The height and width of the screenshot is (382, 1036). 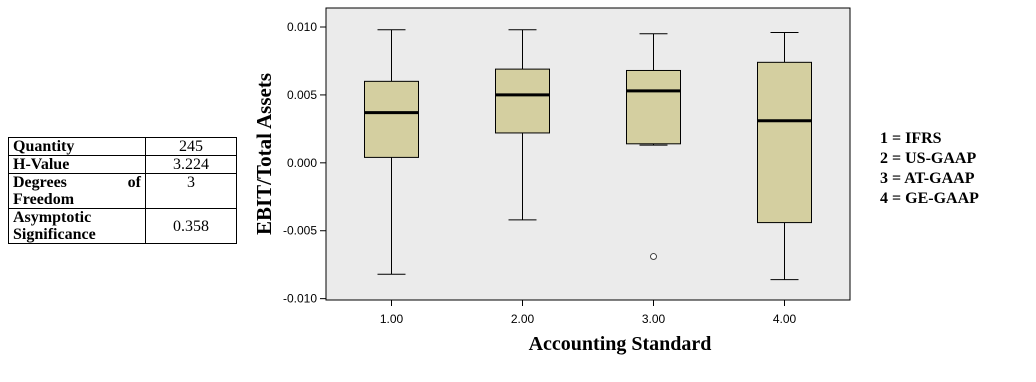 What do you see at coordinates (302, 27) in the screenshot?
I see `y-tick-label: 0.010` at bounding box center [302, 27].